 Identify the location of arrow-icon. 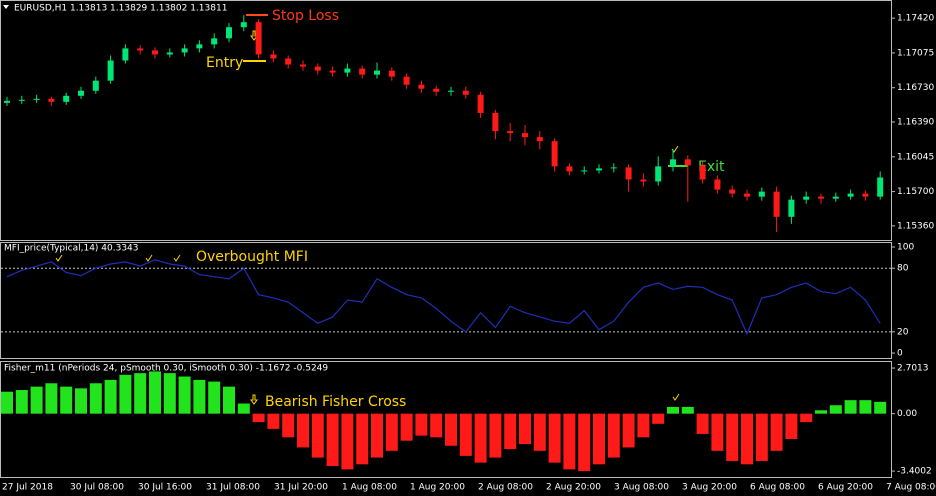
(254, 35).